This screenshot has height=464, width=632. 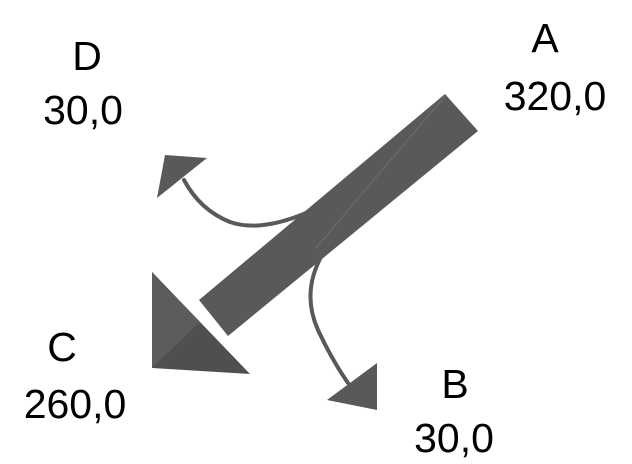 I want to click on node-d-name: D, so click(x=87, y=56).